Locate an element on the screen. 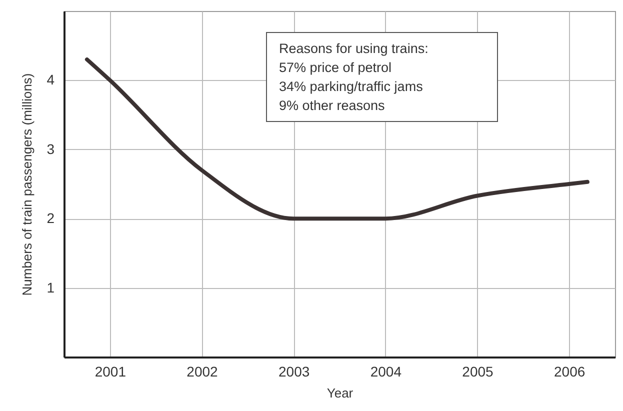 This screenshot has height=411, width=623. y-tick-label: 2 is located at coordinates (50, 218).